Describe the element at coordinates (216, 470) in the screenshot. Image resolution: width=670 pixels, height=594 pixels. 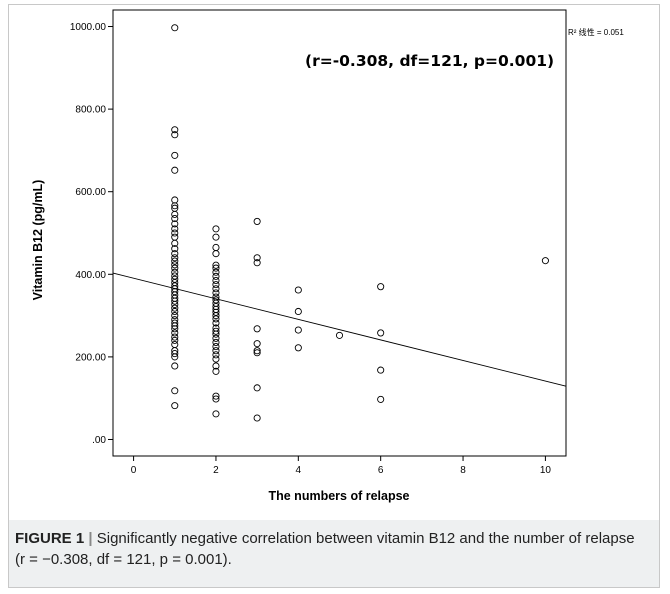
I see `x-tick-label: 2` at that location.